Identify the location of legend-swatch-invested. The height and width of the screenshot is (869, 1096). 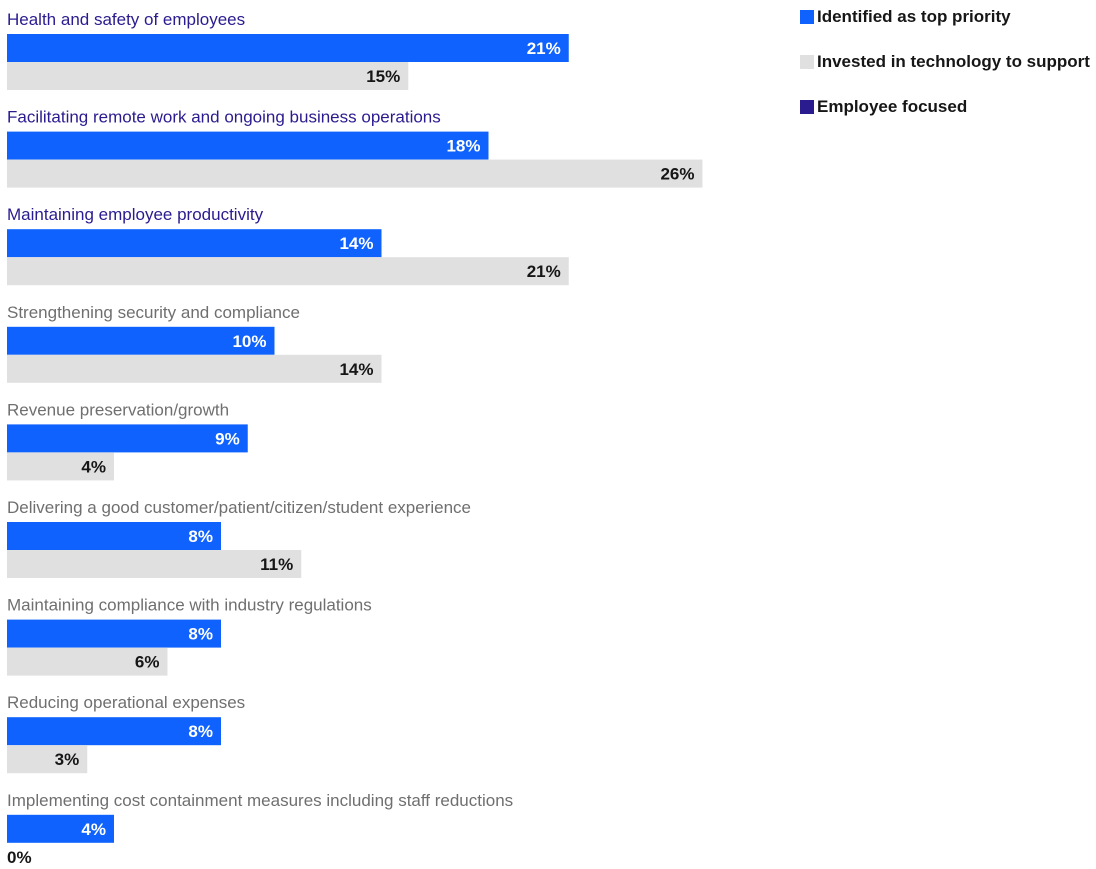
(807, 62).